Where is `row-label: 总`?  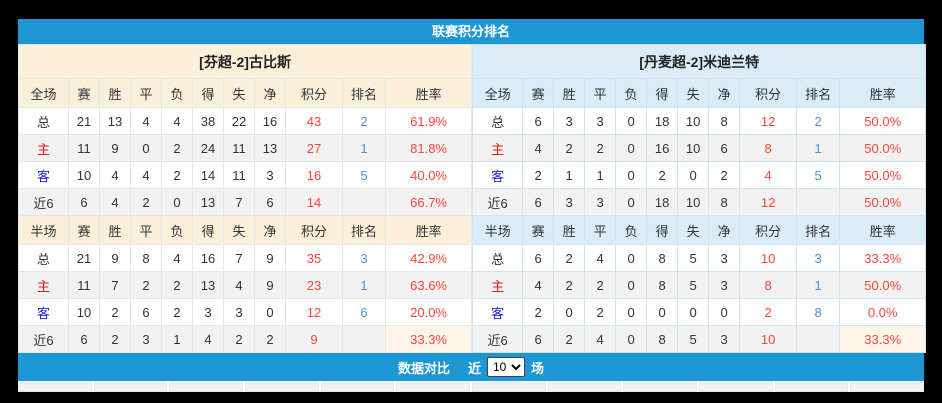 row-label: 总 is located at coordinates (43, 121).